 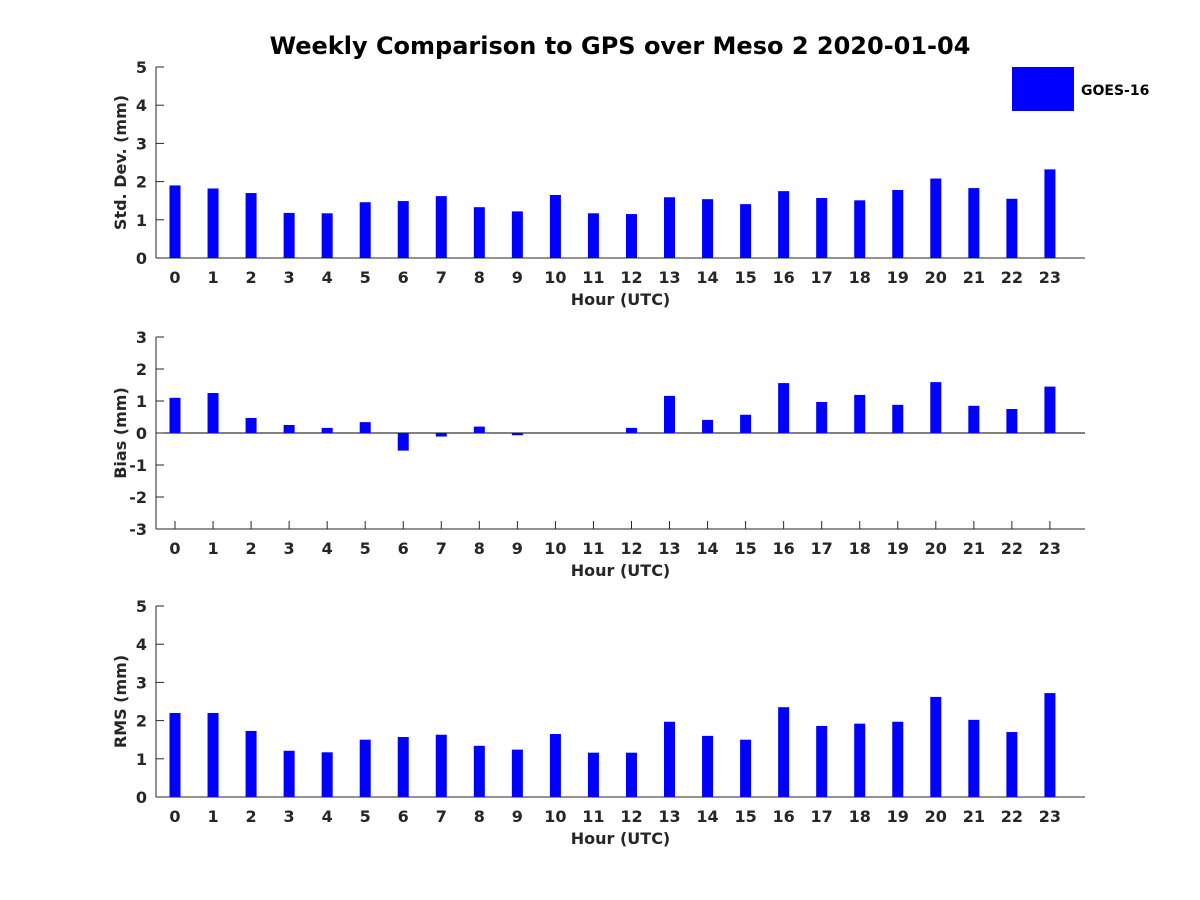 What do you see at coordinates (631, 816) in the screenshot?
I see `x-tick-label: 12` at bounding box center [631, 816].